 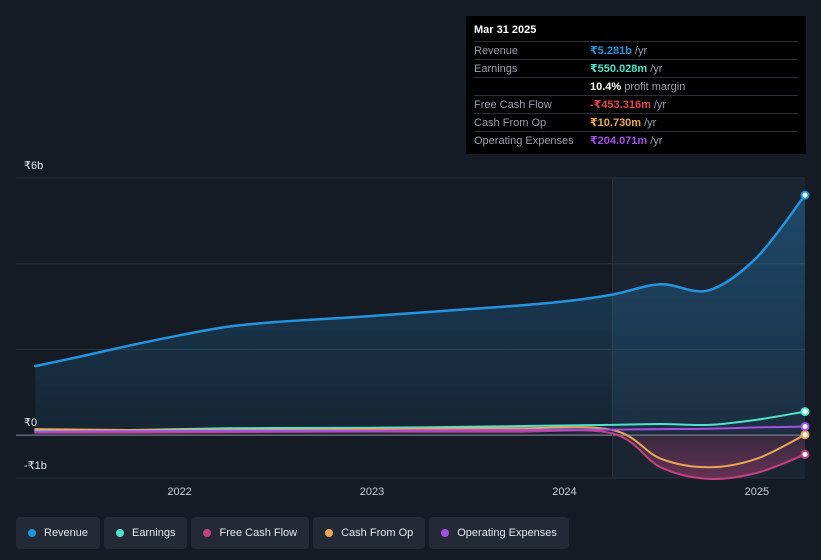 I want to click on legend-item-free-cash-flow: Free Cash Flow, so click(x=250, y=533).